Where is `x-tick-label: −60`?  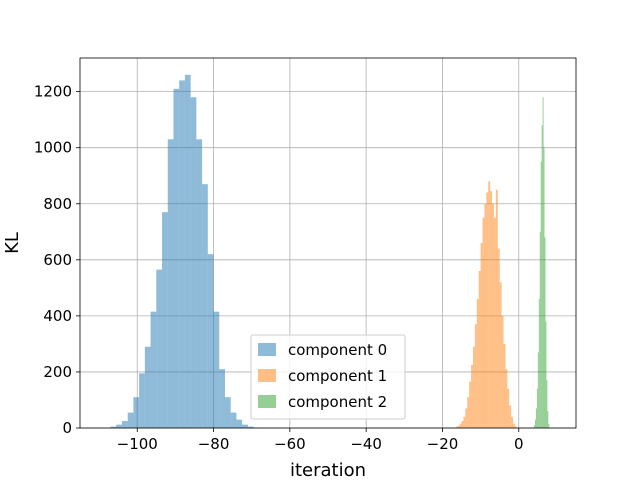
x-tick-label: −60 is located at coordinates (290, 444).